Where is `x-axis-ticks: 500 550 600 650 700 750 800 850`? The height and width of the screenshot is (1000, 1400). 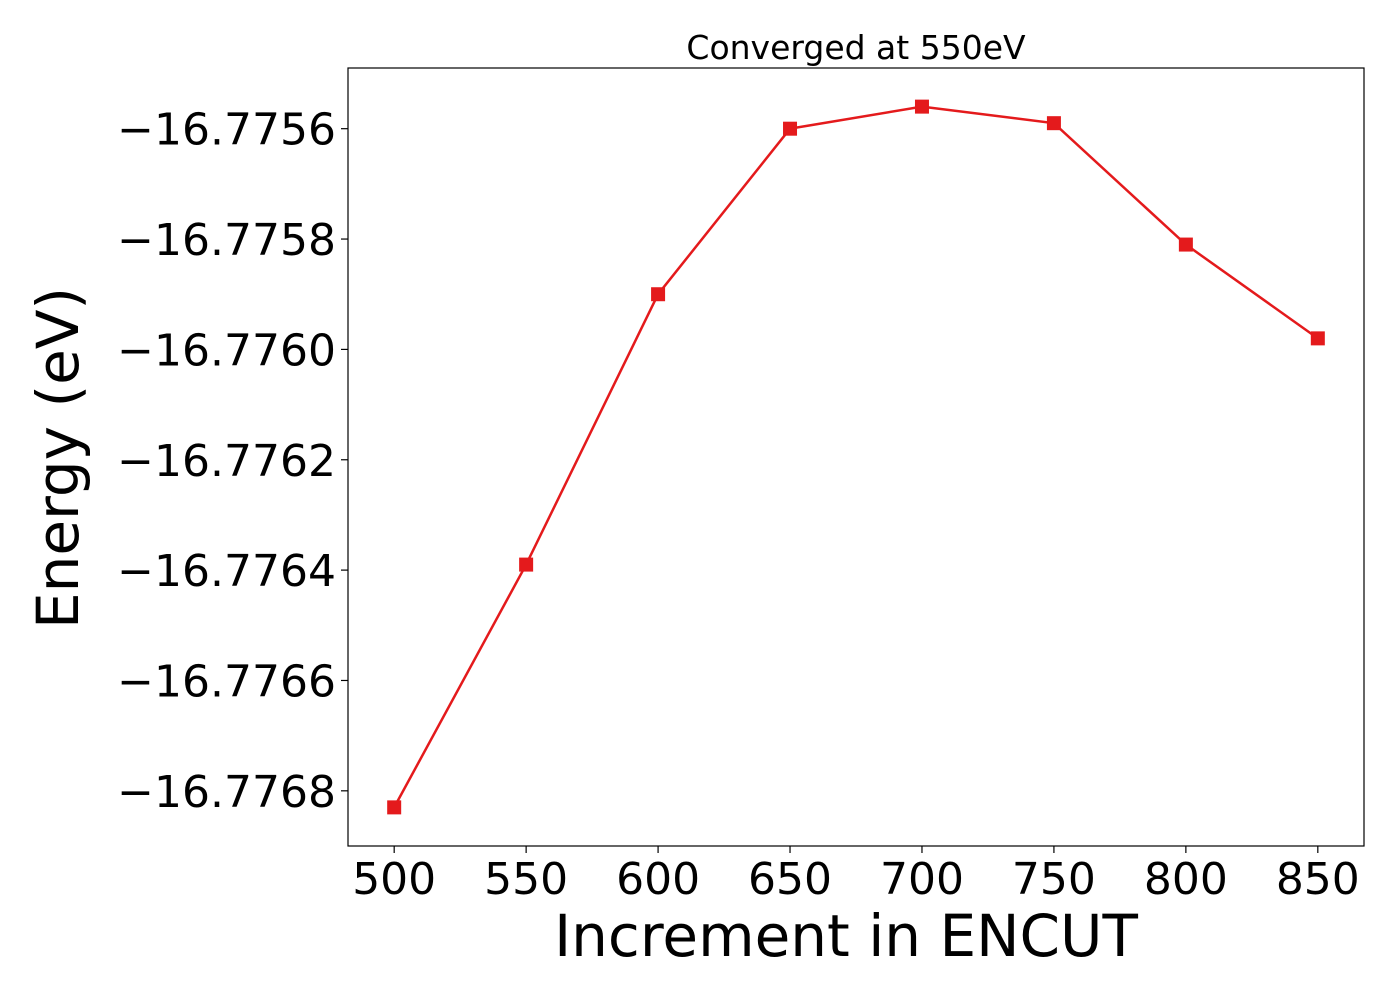 x-axis-ticks: 500 550 600 650 700 750 800 850 is located at coordinates (856, 875).